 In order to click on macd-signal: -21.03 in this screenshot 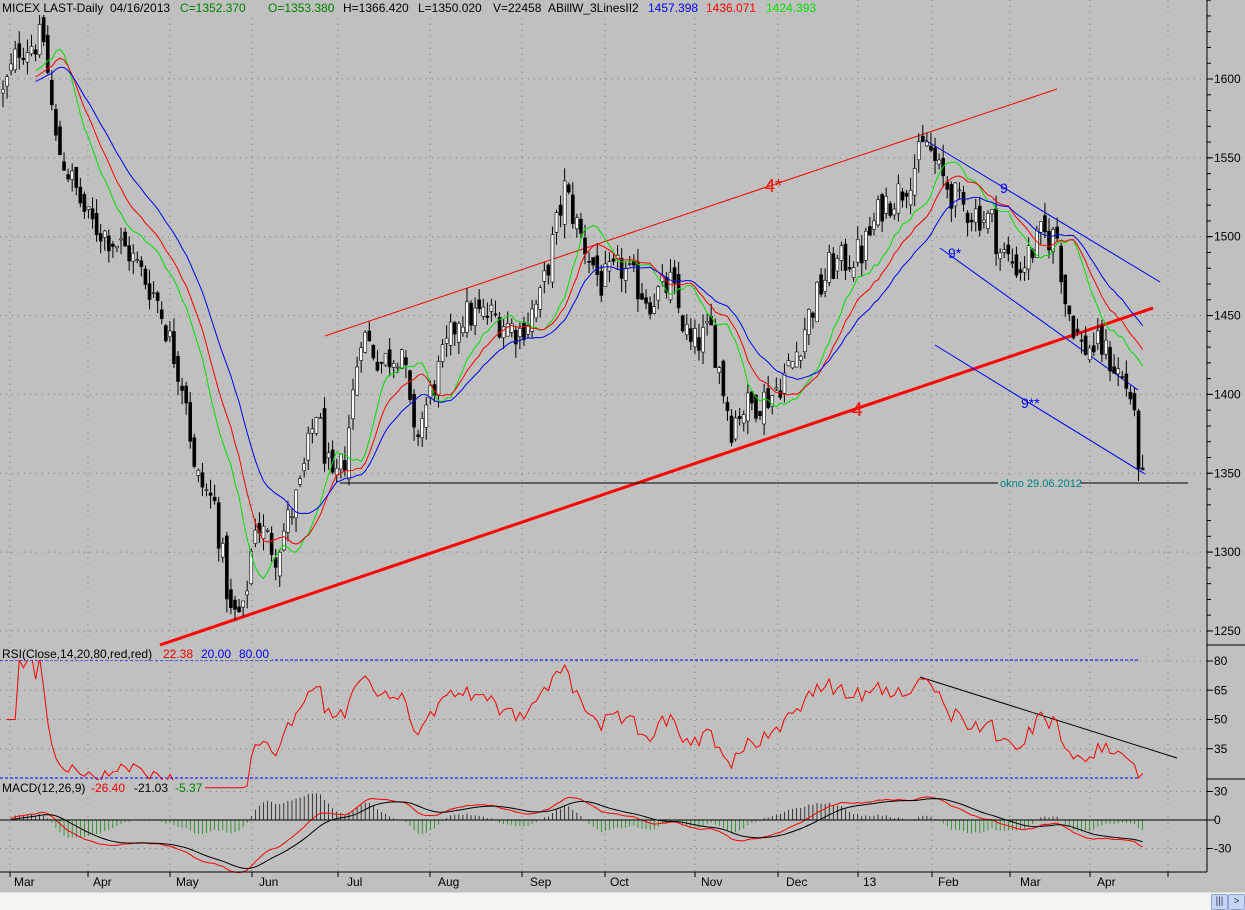, I will do `click(151, 788)`.